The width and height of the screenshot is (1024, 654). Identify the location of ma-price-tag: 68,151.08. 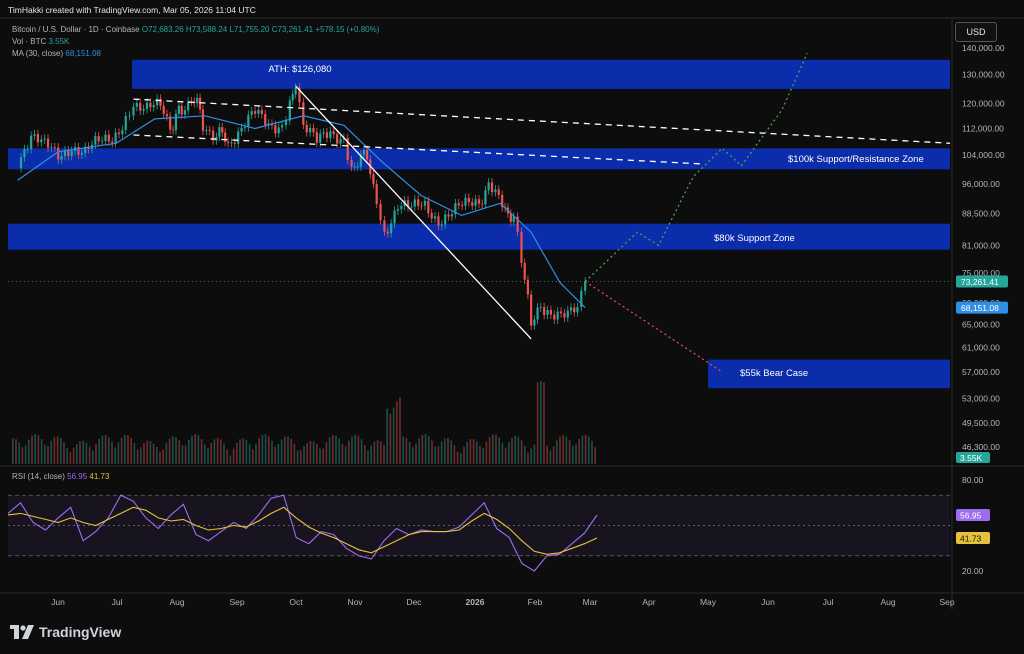
(980, 308).